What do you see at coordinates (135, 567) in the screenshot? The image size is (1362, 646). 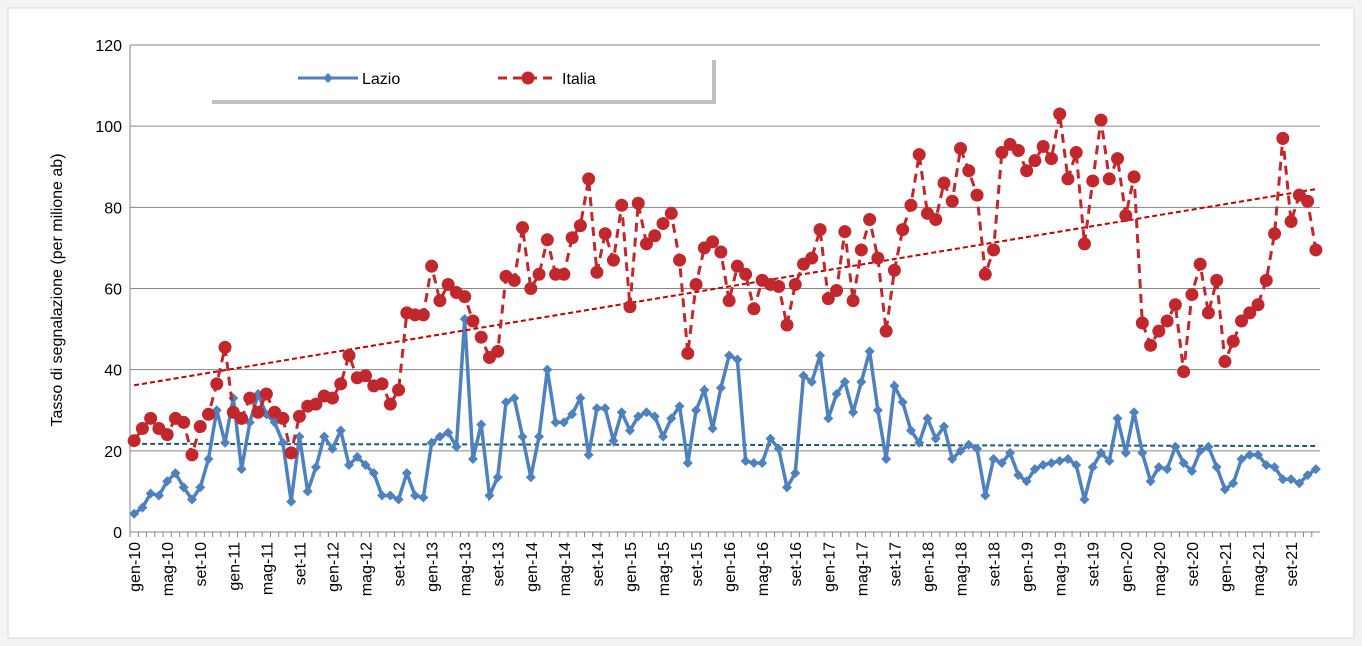 I see `x-tick-label: gen-10` at bounding box center [135, 567].